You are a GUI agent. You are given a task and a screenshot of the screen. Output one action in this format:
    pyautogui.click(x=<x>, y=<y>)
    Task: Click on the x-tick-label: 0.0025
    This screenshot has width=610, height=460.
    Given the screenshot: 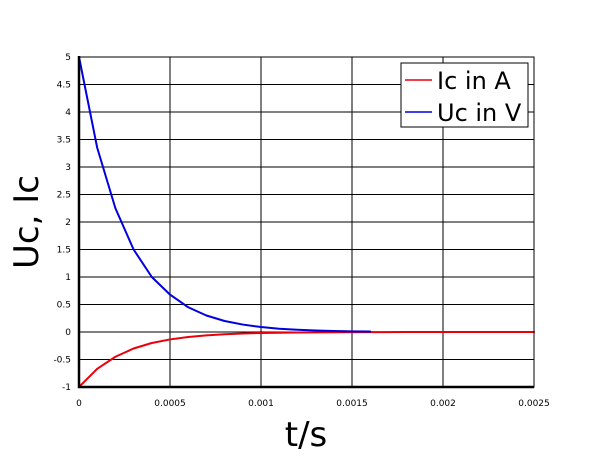 What is the action you would take?
    pyautogui.click(x=534, y=404)
    